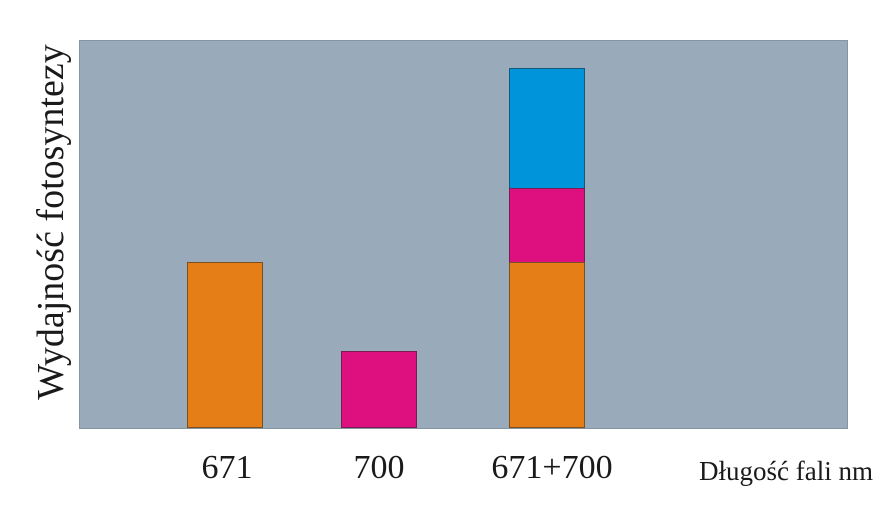  I want to click on x-tick-671-700: 671+700, so click(552, 467).